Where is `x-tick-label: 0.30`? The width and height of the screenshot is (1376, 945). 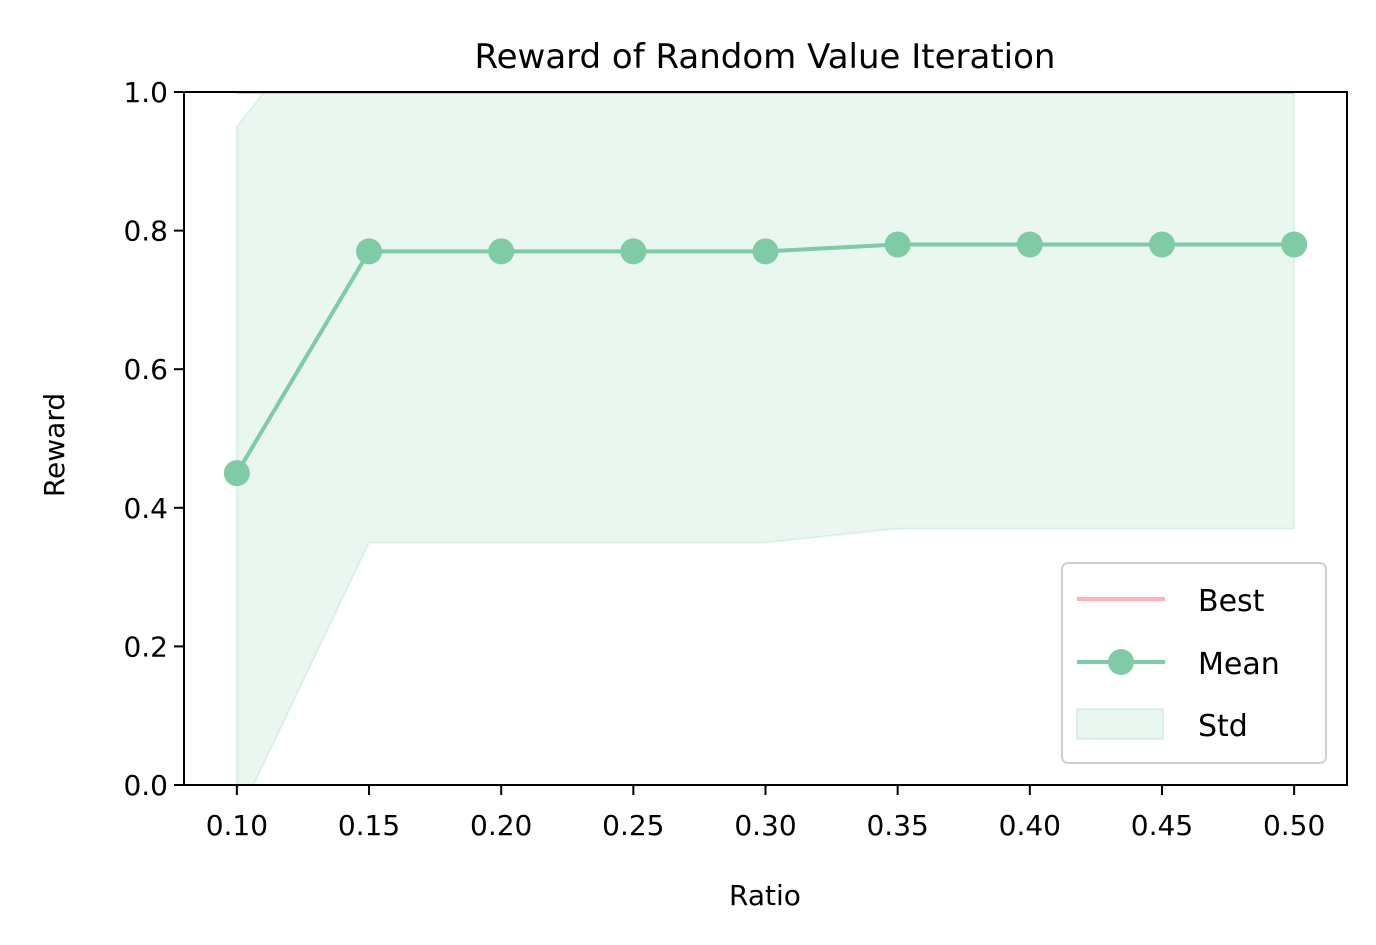
x-tick-label: 0.30 is located at coordinates (765, 825).